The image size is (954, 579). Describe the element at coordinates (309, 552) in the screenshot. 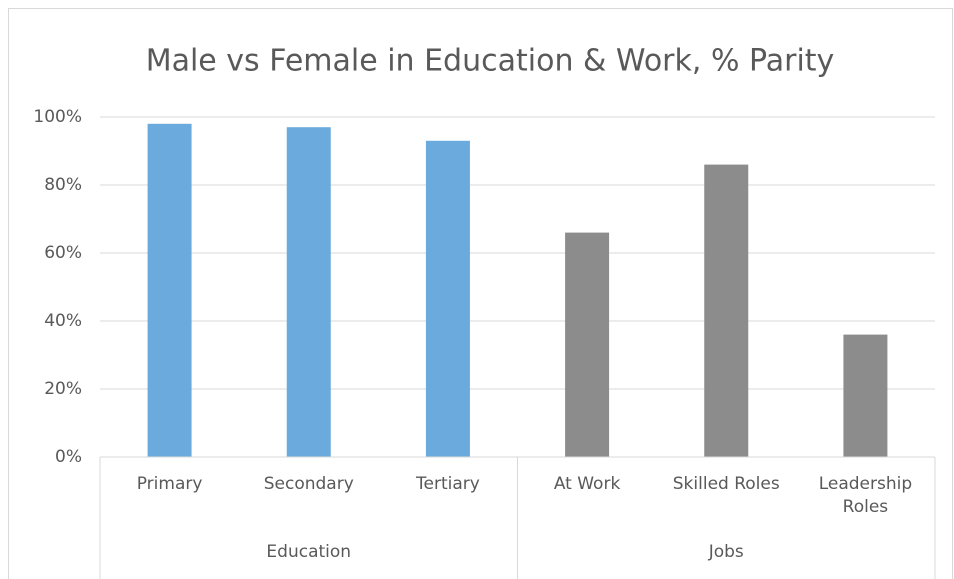

I see `group-label: Education` at that location.